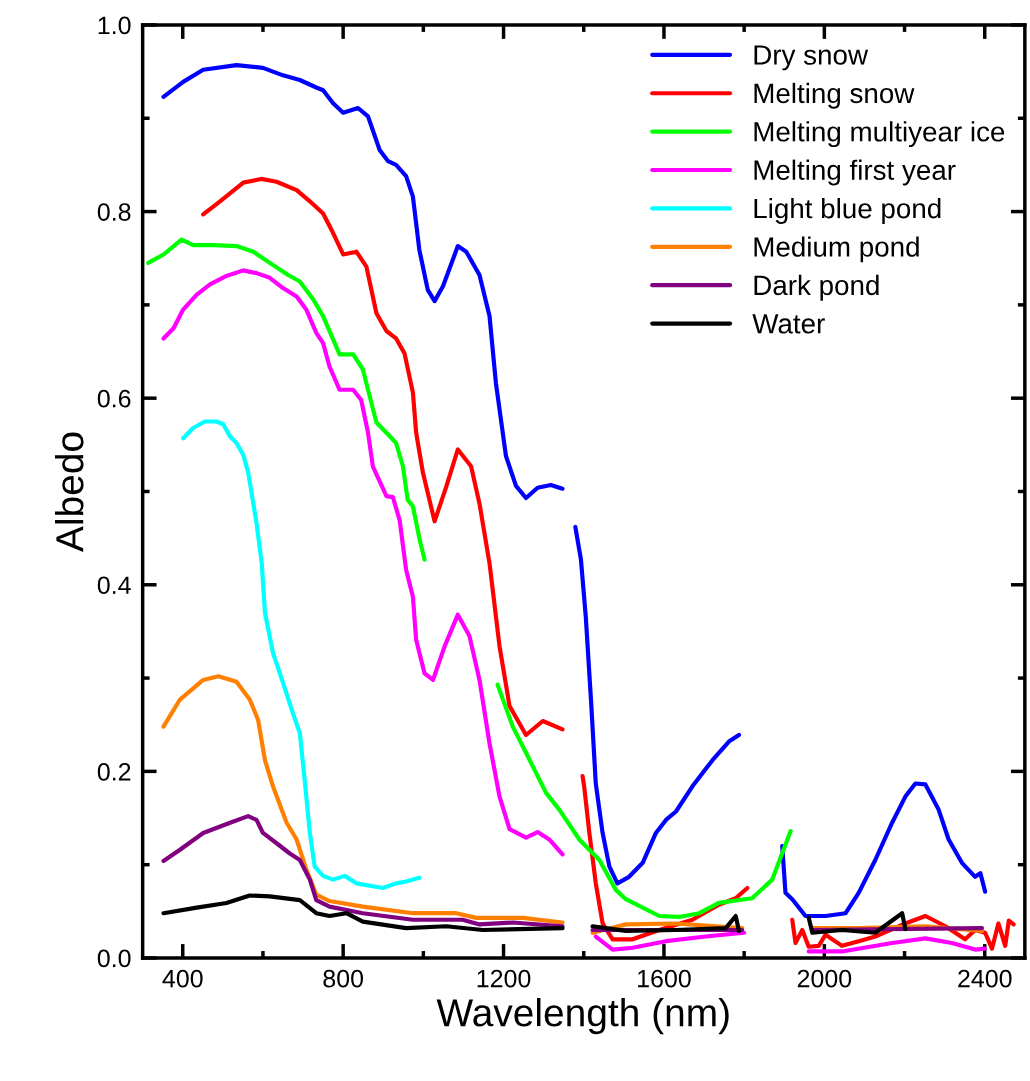  What do you see at coordinates (582, 1016) in the screenshot?
I see `x-axis-title: Wavelength (nm)` at bounding box center [582, 1016].